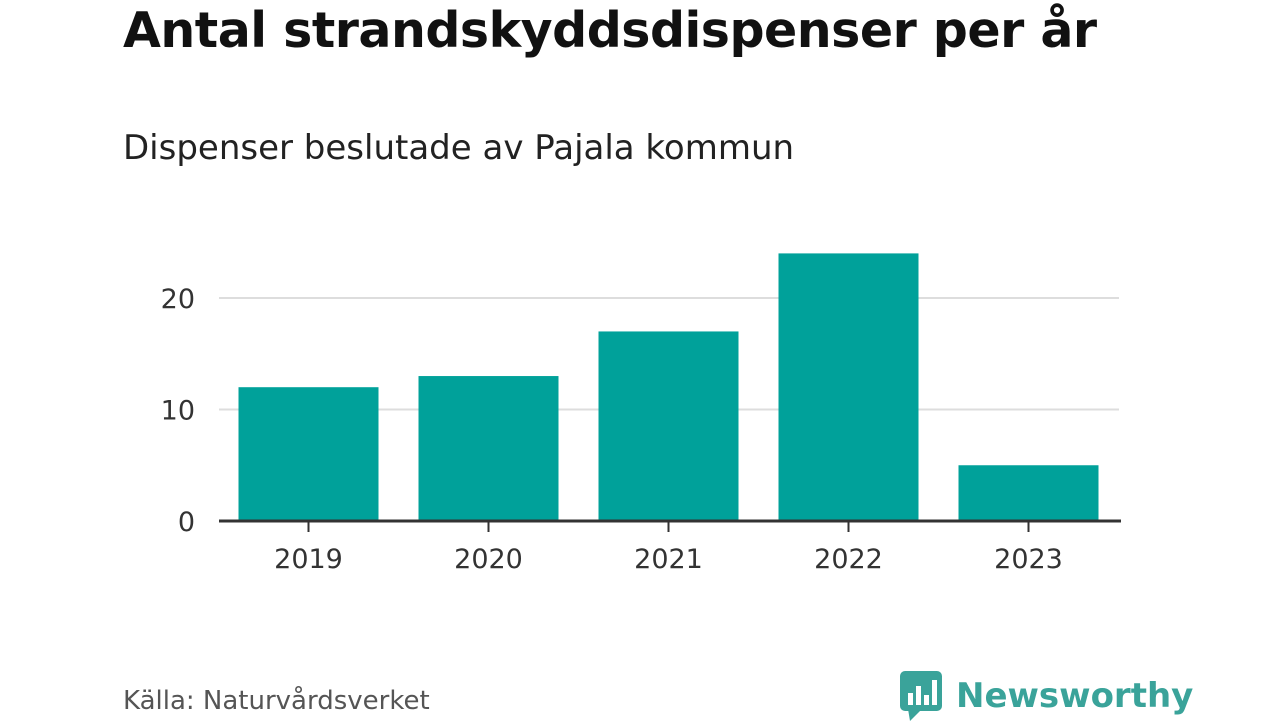 The width and height of the screenshot is (1280, 722). I want to click on bar-chart-speech-bubble-icon, so click(921, 696).